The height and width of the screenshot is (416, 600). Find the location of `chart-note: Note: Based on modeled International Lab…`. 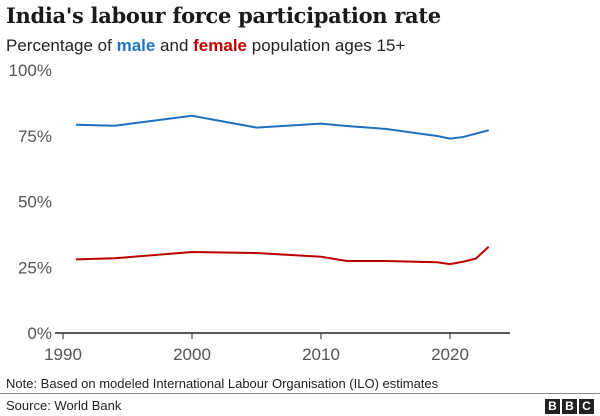

chart-note: Note: Based on modeled International Lab… is located at coordinates (222, 383).